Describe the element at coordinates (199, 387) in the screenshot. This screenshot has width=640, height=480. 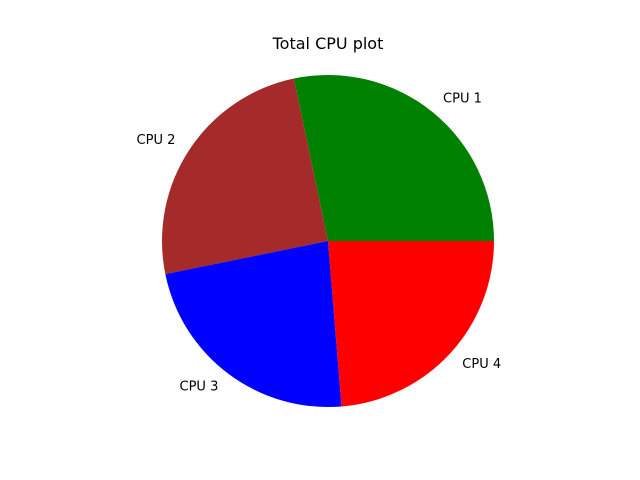
I see `pie-label-cpu-3: CPU 3` at that location.